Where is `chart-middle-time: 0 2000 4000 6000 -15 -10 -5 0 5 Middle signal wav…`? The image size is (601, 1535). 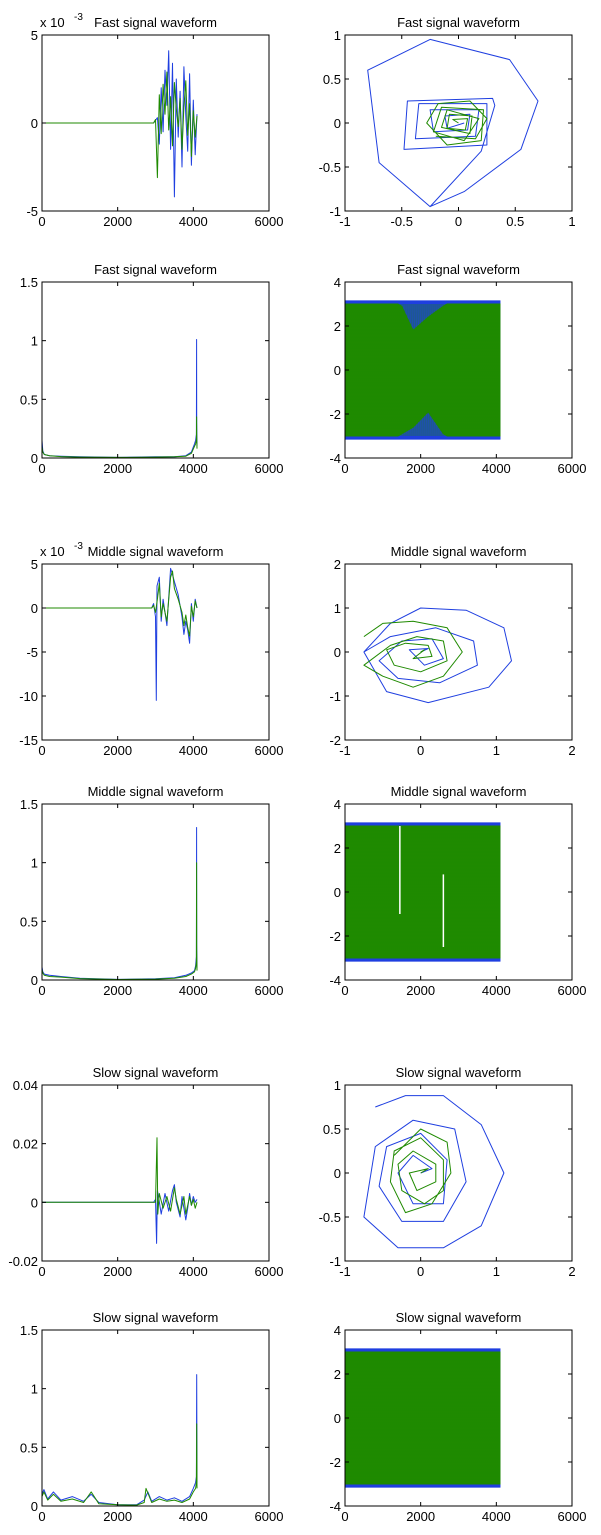 chart-middle-time: 0 2000 4000 6000 -15 -10 -5 0 5 Middle signal wav… is located at coordinates (151, 649).